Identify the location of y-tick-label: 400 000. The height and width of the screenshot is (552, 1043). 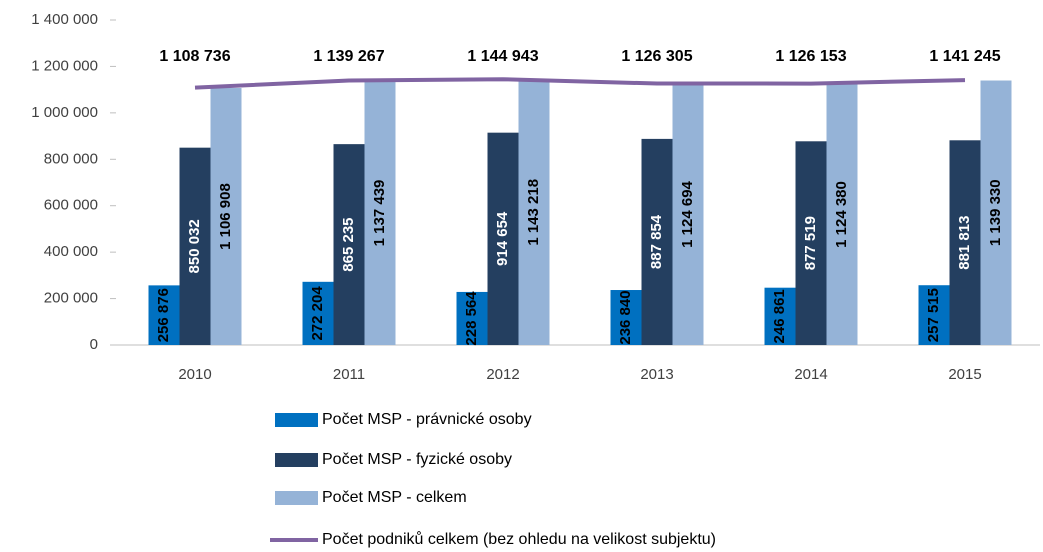
(71, 251).